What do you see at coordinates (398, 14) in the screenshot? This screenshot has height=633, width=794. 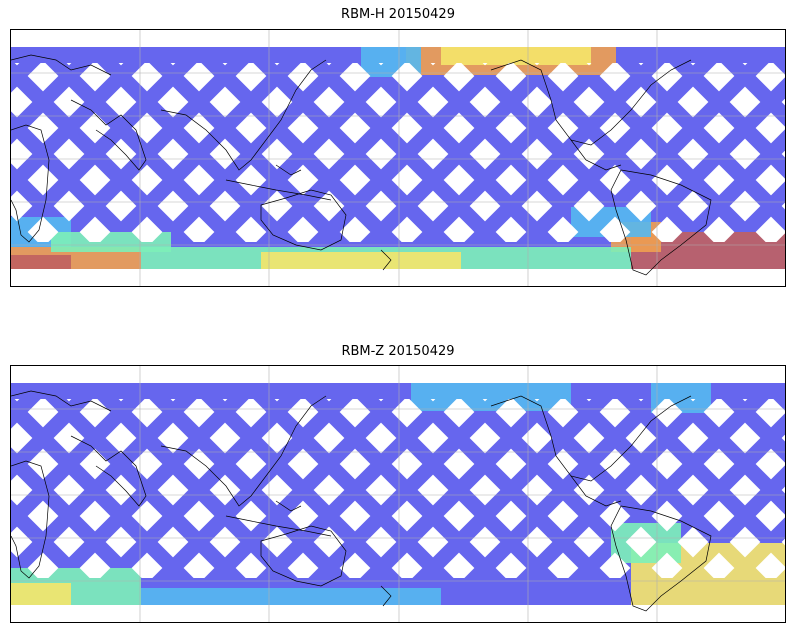 I see `panel-title-top: RBM-H 20150429` at bounding box center [398, 14].